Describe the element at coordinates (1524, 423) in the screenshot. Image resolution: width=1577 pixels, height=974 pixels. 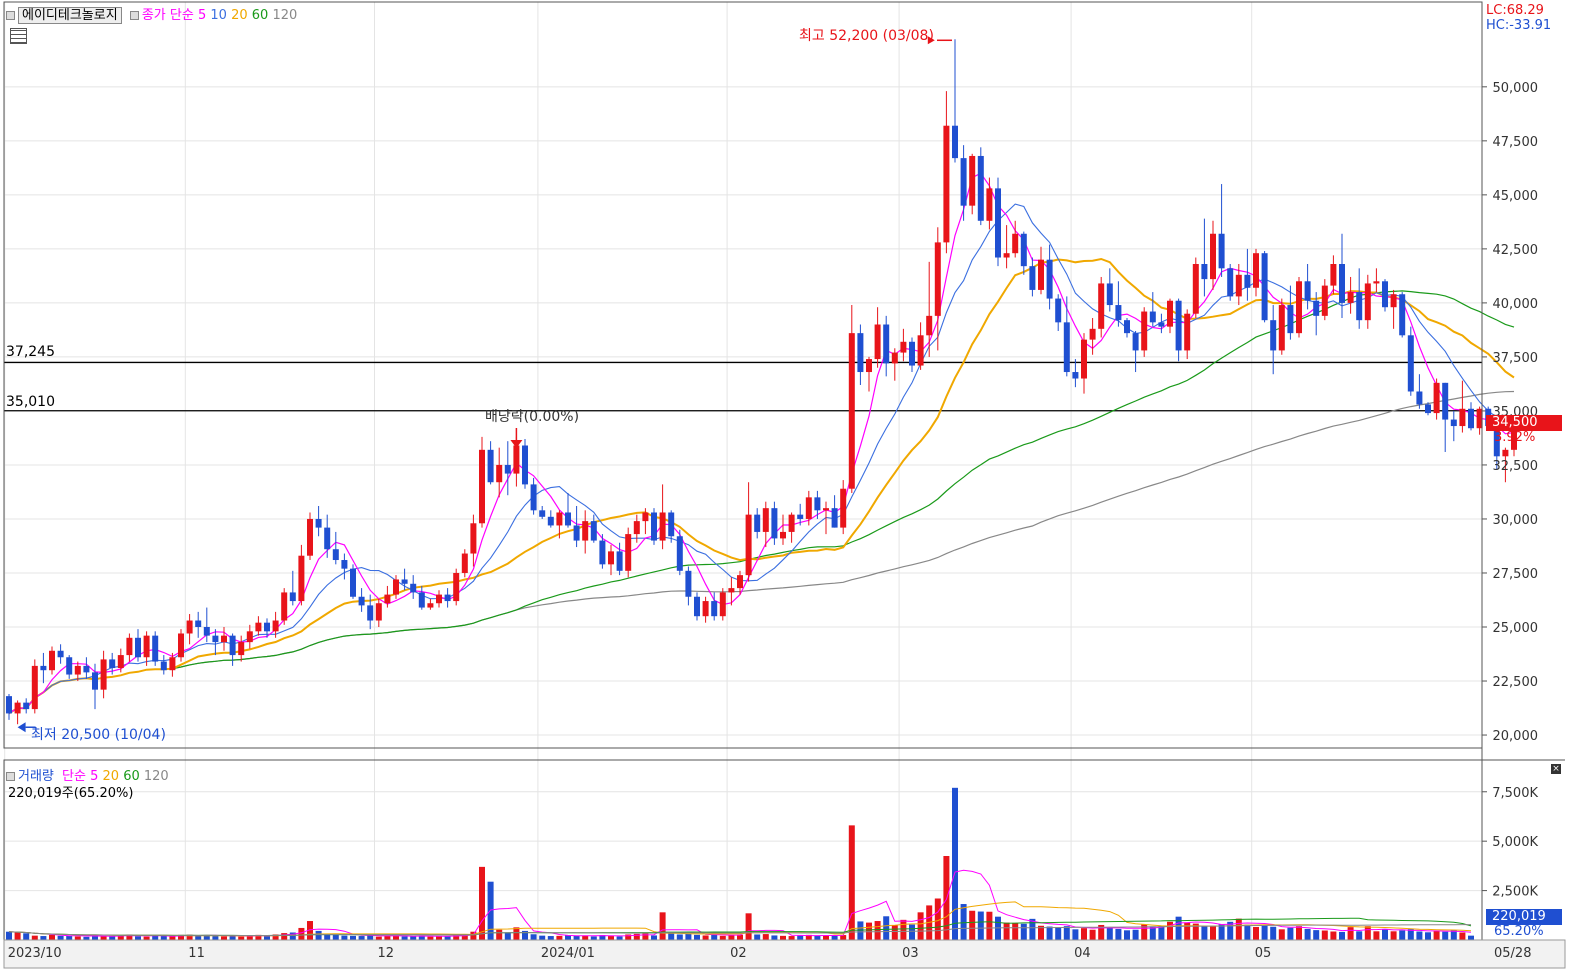
I see `current-price-badge: 34,500` at that location.